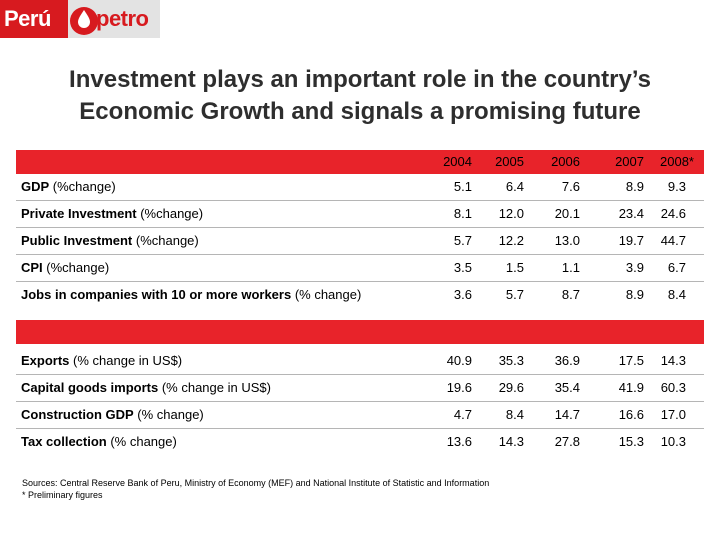  I want to click on table-cell: 13.0, so click(567, 240).